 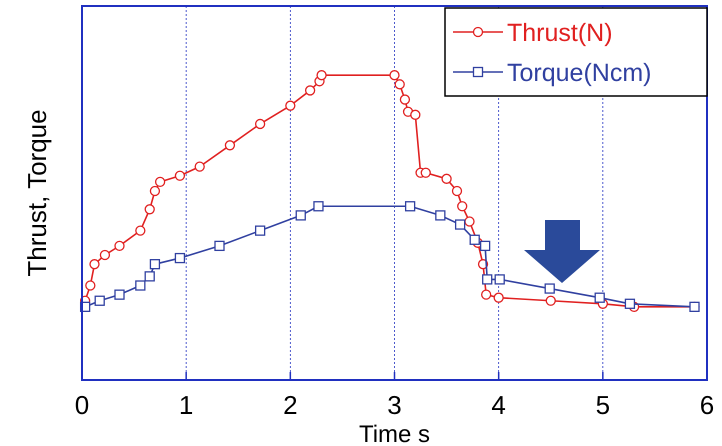 What do you see at coordinates (560, 33) in the screenshot?
I see `legend-label: Thrust(N)` at bounding box center [560, 33].